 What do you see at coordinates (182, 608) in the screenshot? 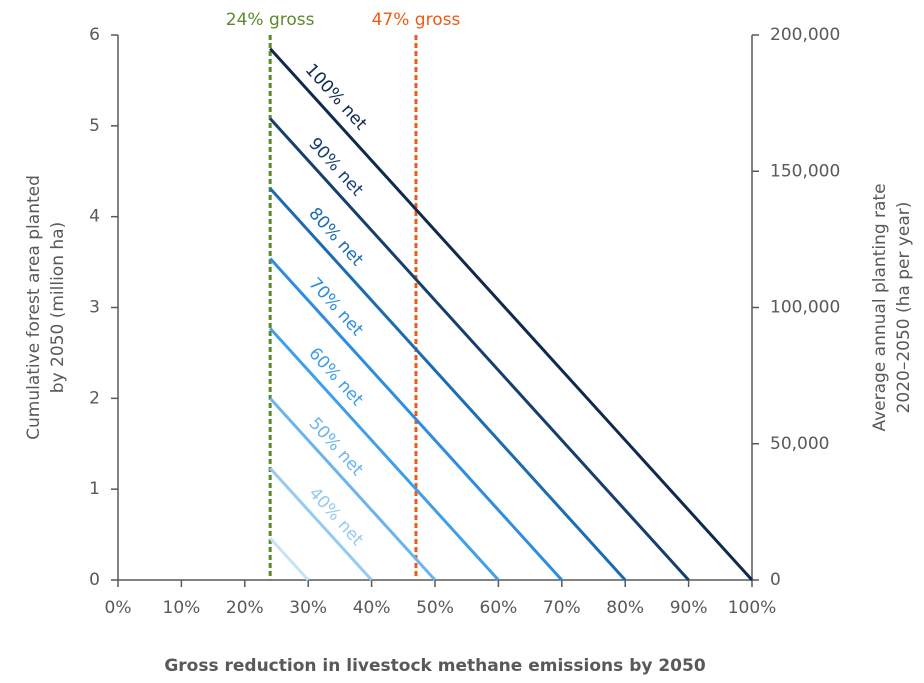
I see `x-tick-label: 10%` at bounding box center [182, 608].